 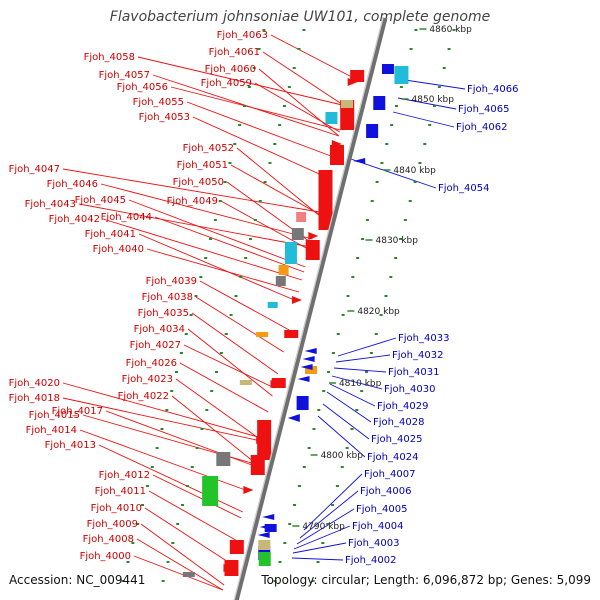 I want to click on accession-text: Accession: NC_009441, so click(x=77, y=580).